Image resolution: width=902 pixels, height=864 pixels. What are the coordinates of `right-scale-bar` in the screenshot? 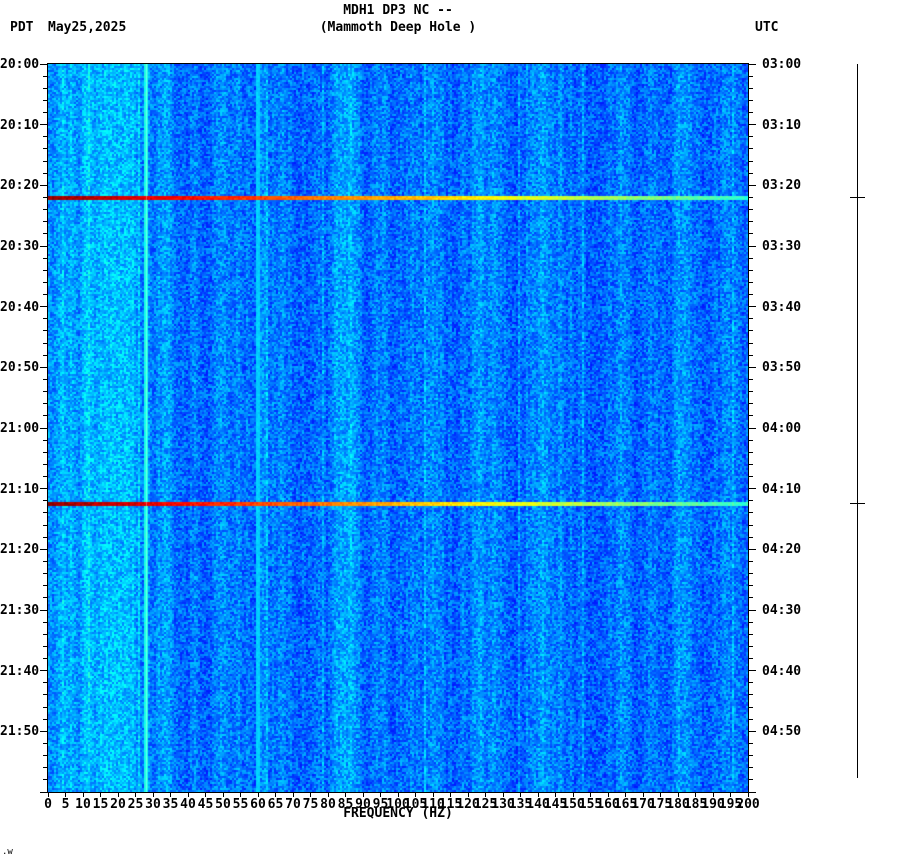 It's located at (857, 421).